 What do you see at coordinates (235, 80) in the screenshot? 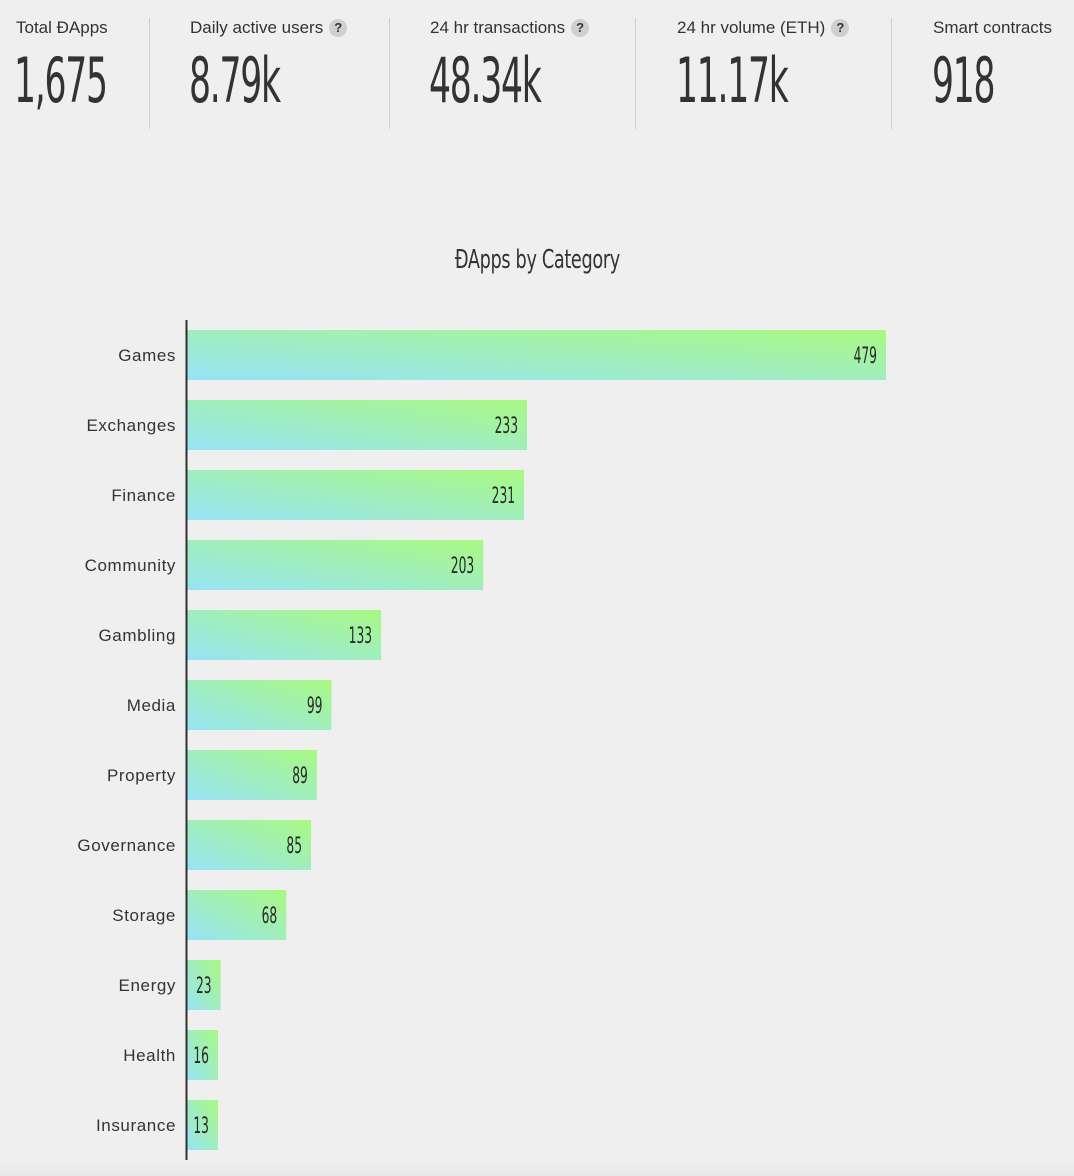
I see `stat-daily-active-users-value: 8.79k` at bounding box center [235, 80].